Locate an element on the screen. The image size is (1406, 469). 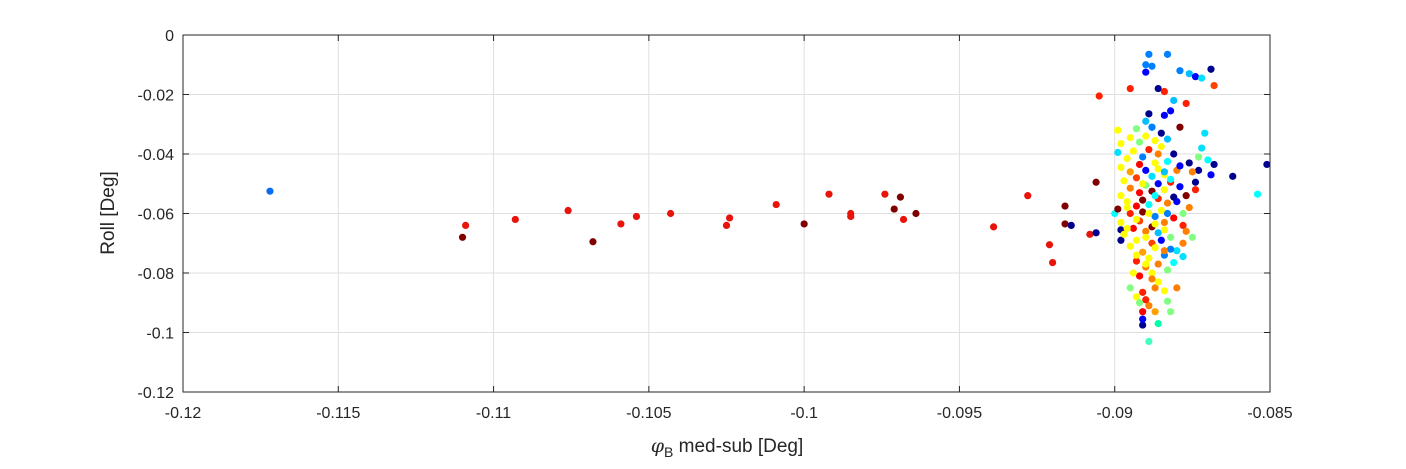
x-axis-label-subscript: B is located at coordinates (668, 452).